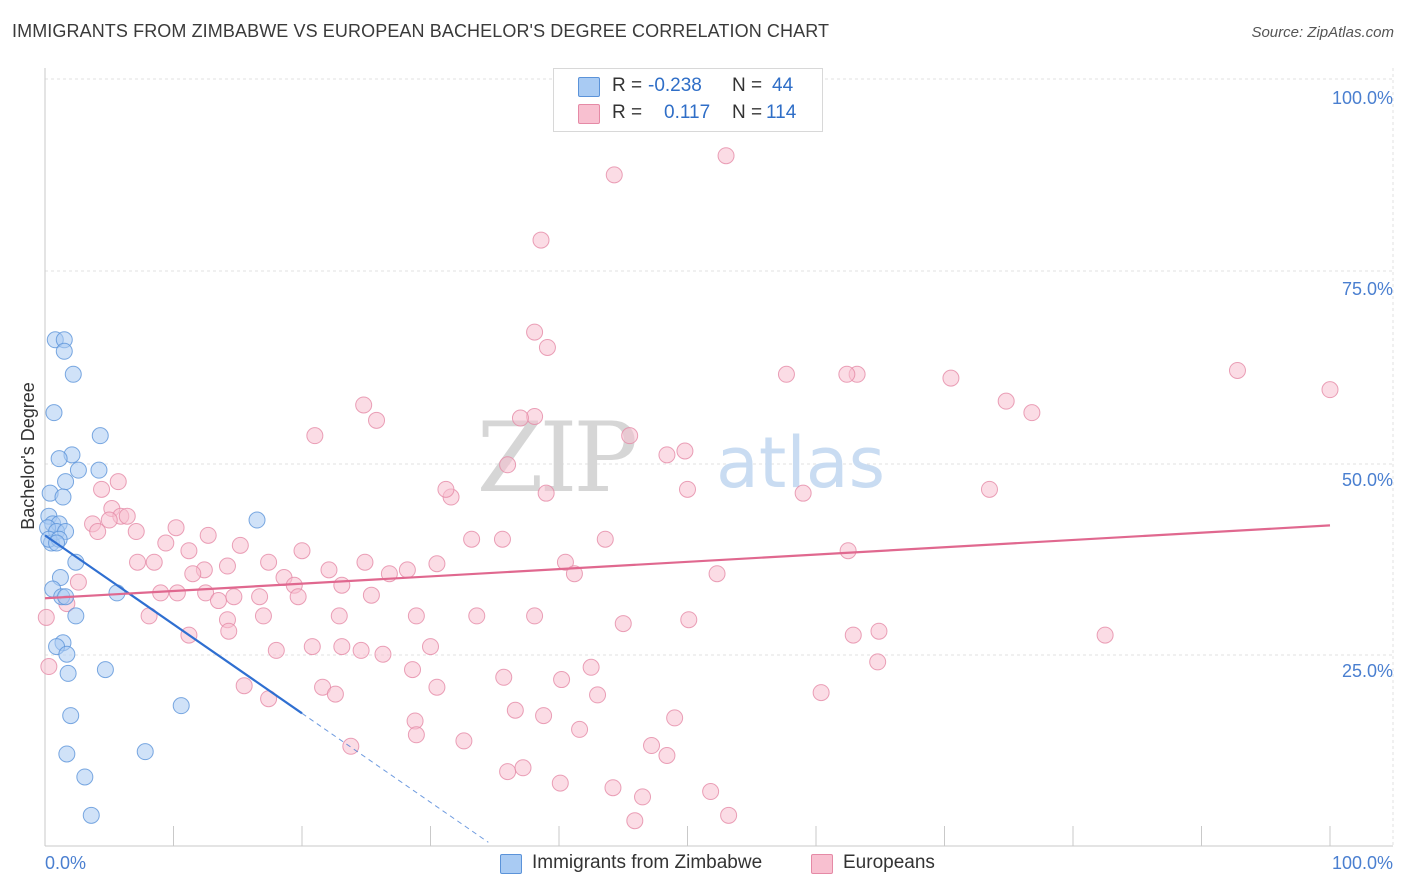 The image size is (1406, 892). I want to click on source-note: Source: ZipAtlas.com, so click(1322, 32).